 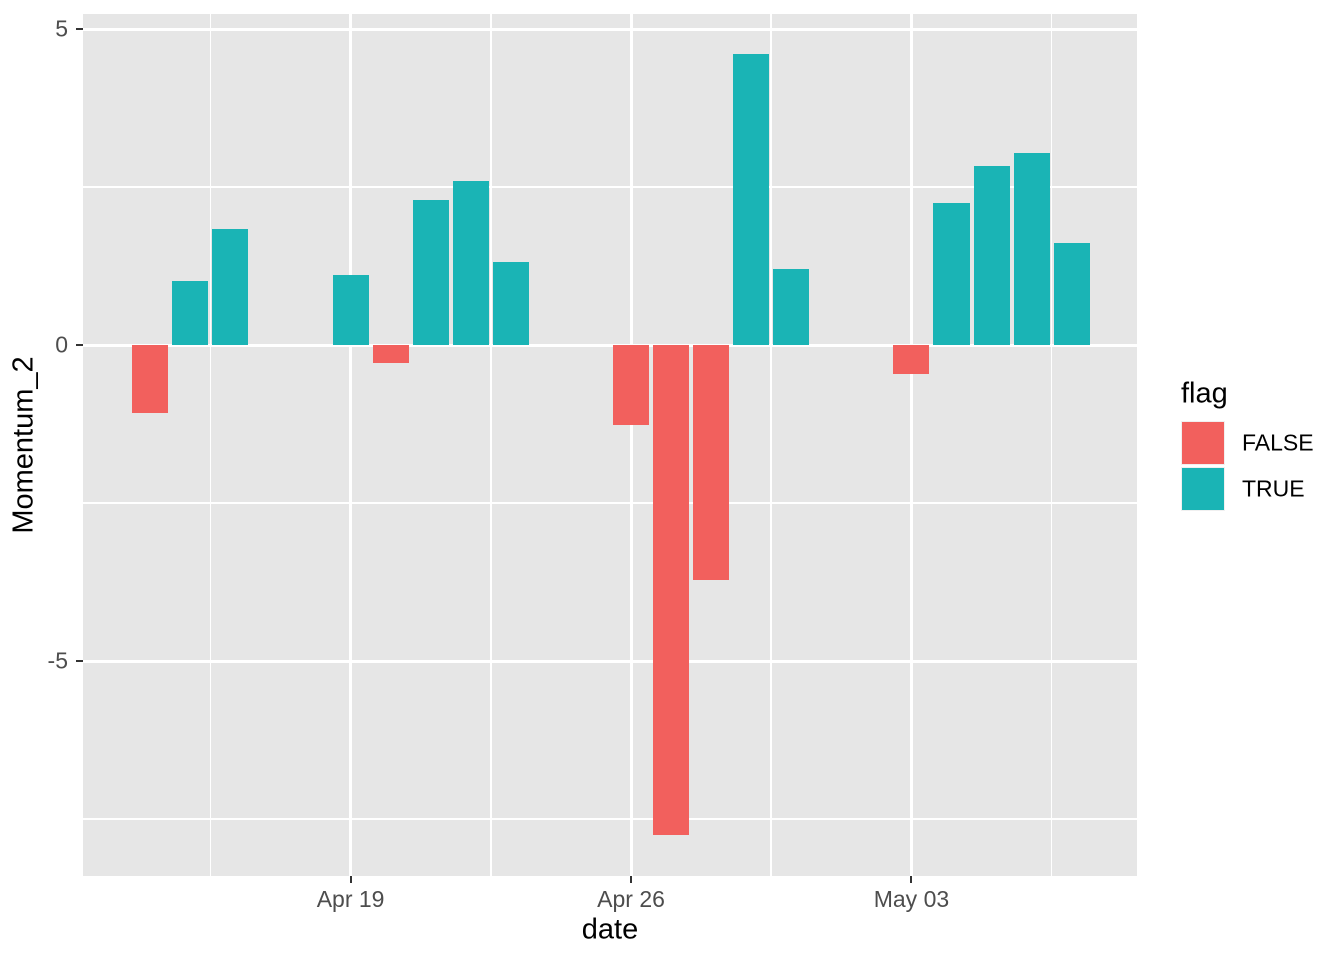 I want to click on y-axis-title: Momentum_2, so click(x=23, y=445).